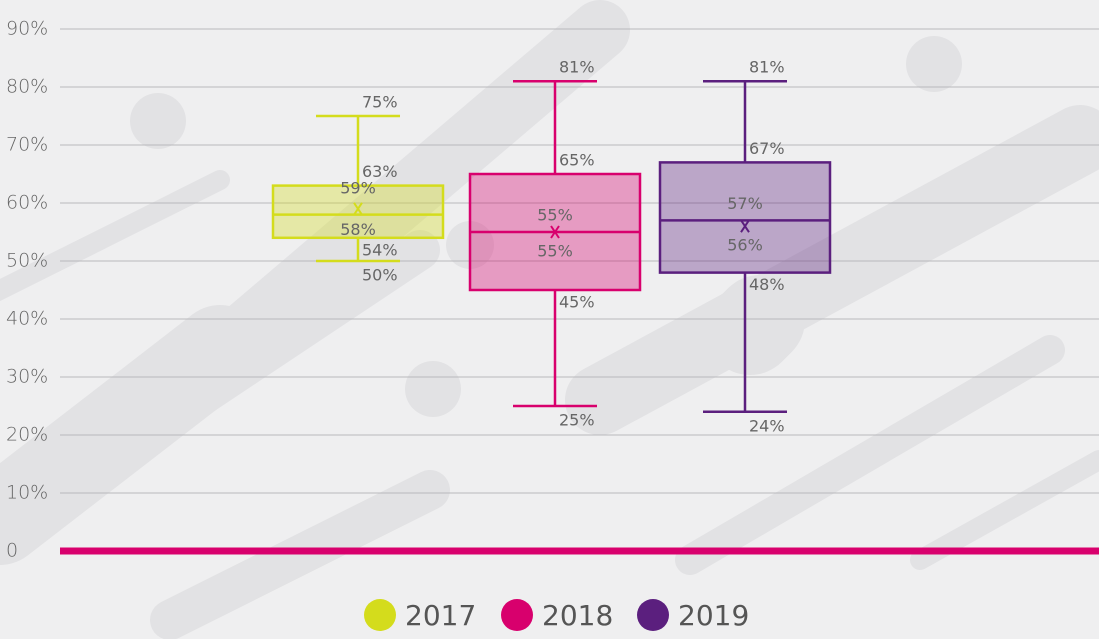 The image size is (1099, 639). Describe the element at coordinates (767, 425) in the screenshot. I see `value-label: 24%` at that location.